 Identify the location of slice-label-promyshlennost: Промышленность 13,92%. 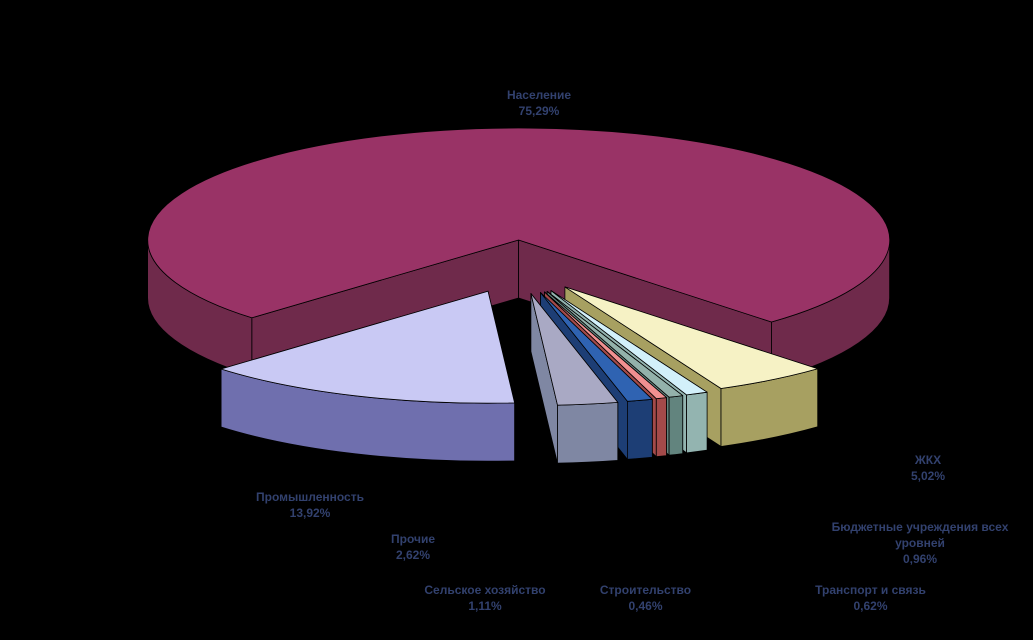
(310, 505).